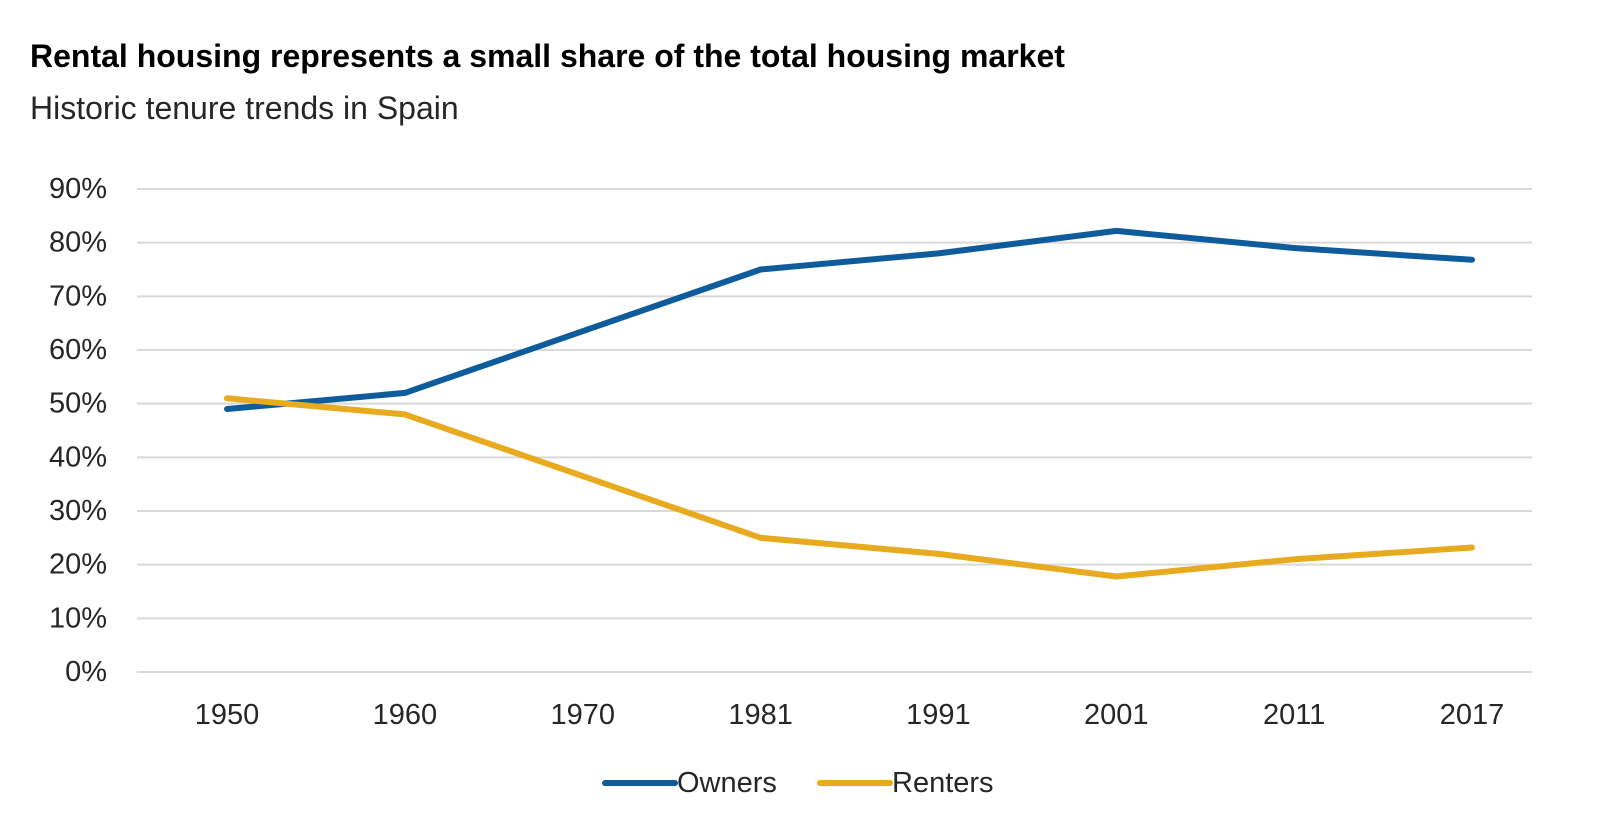  Describe the element at coordinates (244, 108) in the screenshot. I see `chart-subtitle: Historic tenure trends in Spain` at that location.